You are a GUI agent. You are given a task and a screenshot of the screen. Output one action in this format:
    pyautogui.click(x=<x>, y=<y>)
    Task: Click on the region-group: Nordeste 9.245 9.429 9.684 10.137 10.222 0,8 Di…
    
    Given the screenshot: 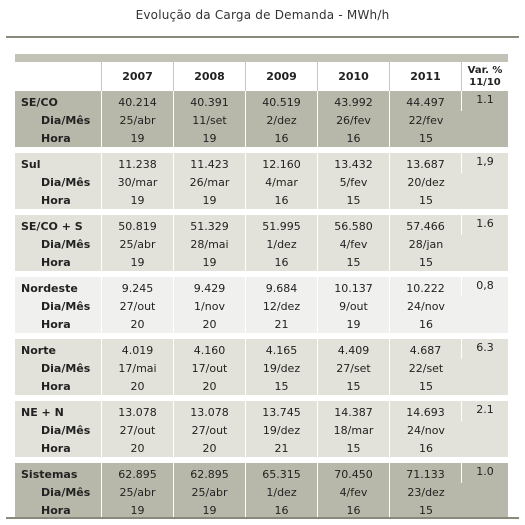 What is the action you would take?
    pyautogui.click(x=261, y=305)
    